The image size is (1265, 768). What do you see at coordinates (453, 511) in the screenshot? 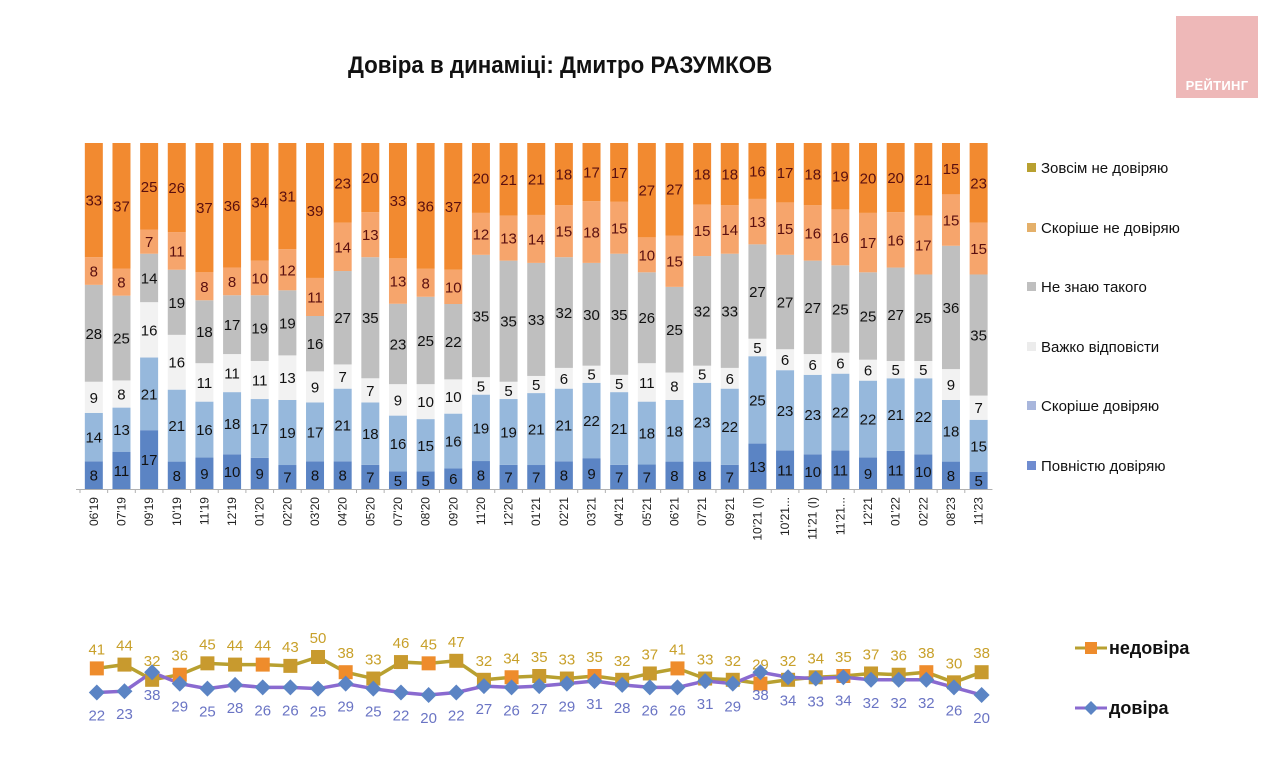
I see `x-tick-label: 09'20` at bounding box center [453, 511].